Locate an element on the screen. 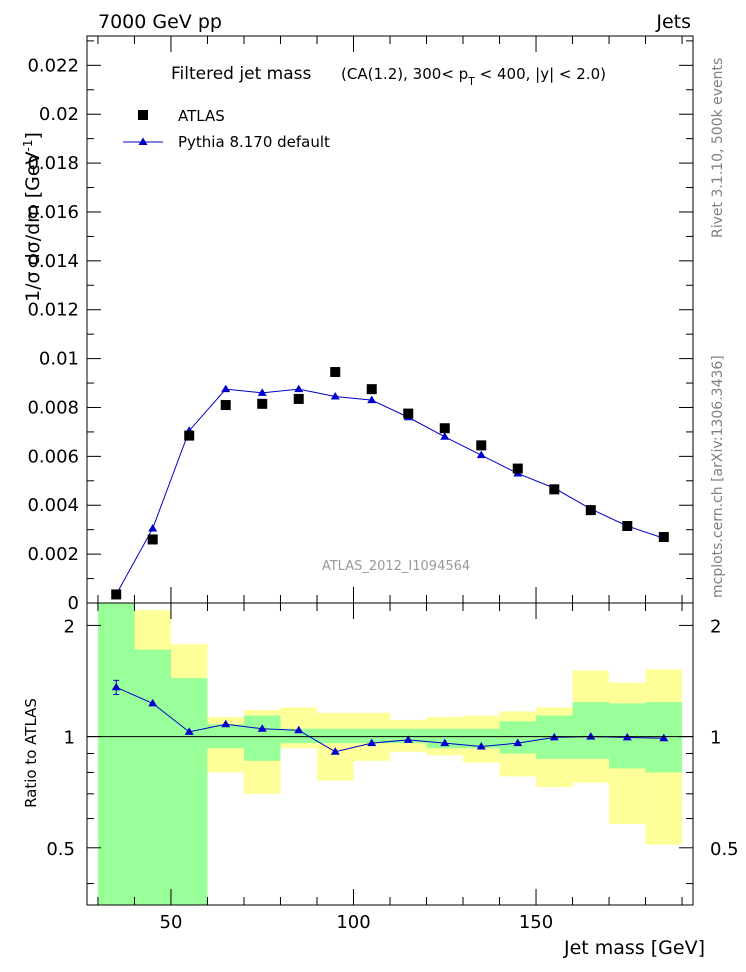 This screenshot has height=972, width=746. legend-pythia-marker is located at coordinates (143, 141).